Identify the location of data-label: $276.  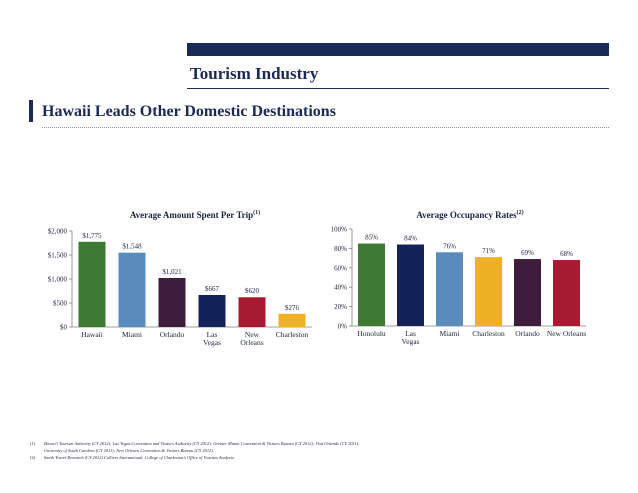
(292, 308).